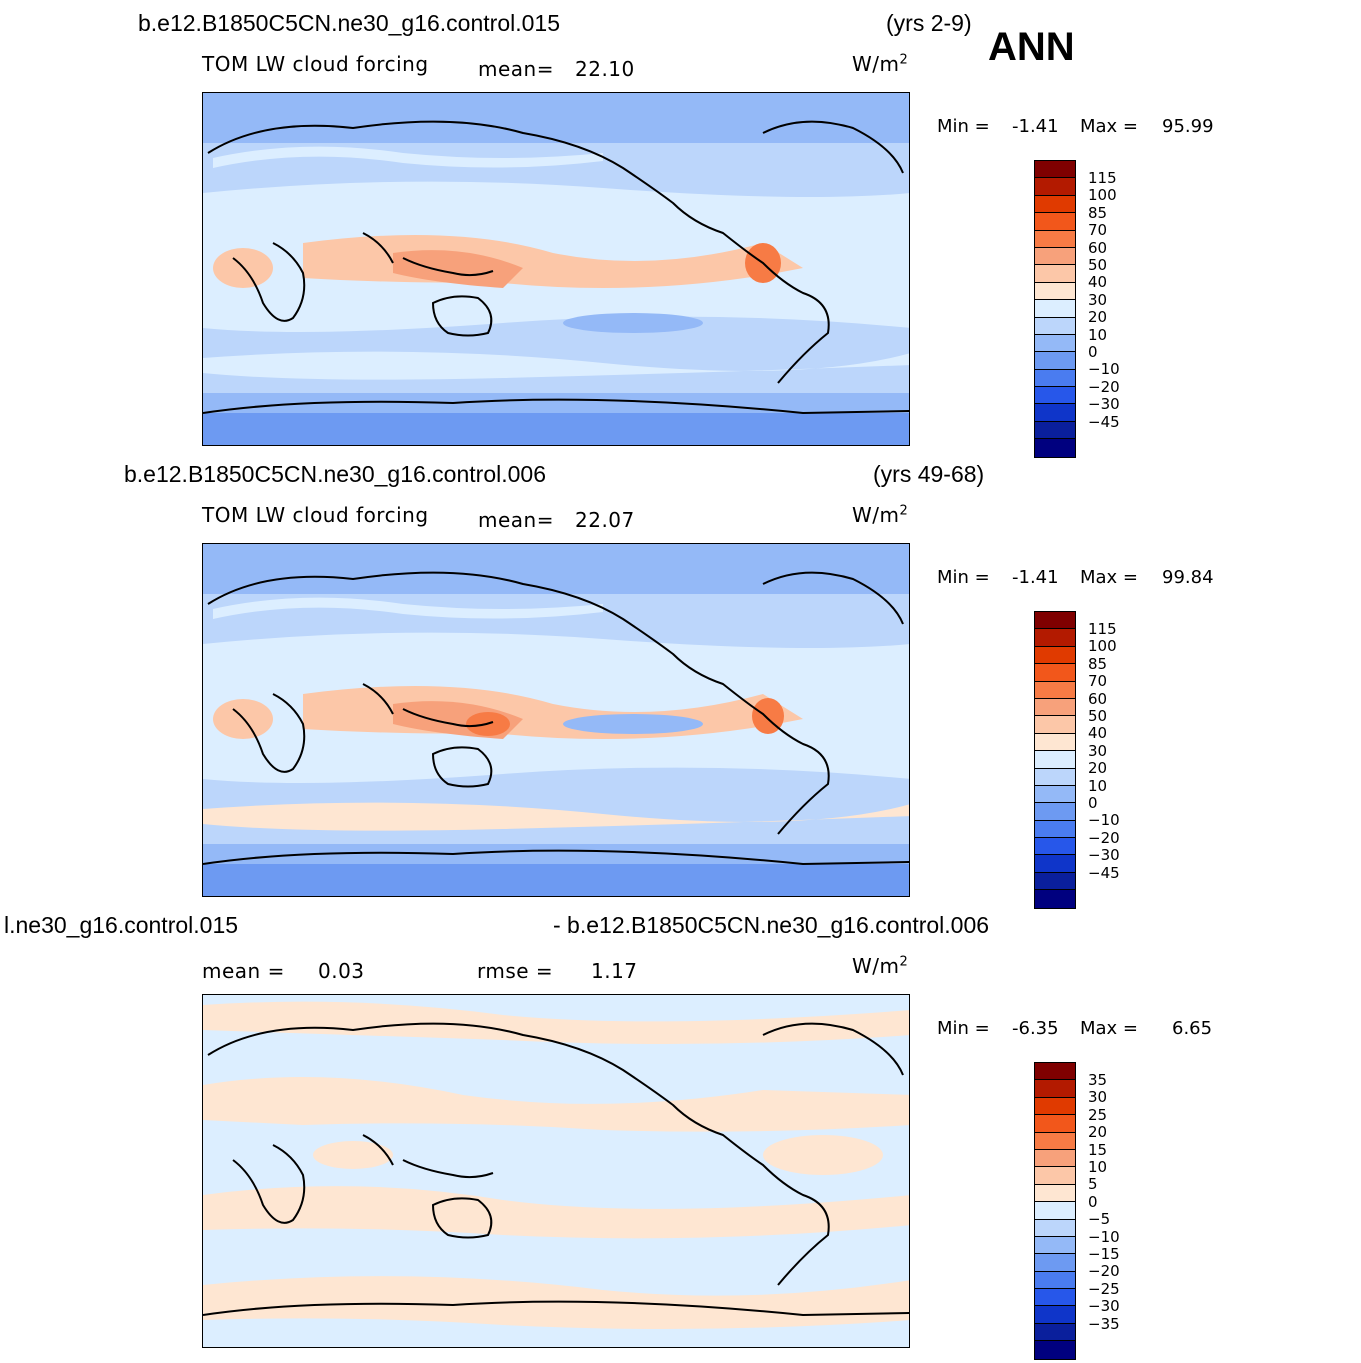 The image size is (1361, 1363). Describe the element at coordinates (929, 474) in the screenshot. I see `panel2-years: (yrs 49-68)` at that location.